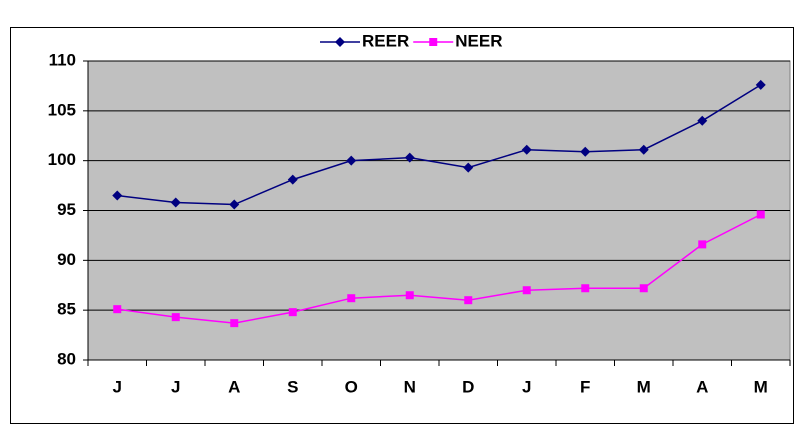 The image size is (795, 424). What do you see at coordinates (66, 209) in the screenshot?
I see `y-tick-label: 95` at bounding box center [66, 209].